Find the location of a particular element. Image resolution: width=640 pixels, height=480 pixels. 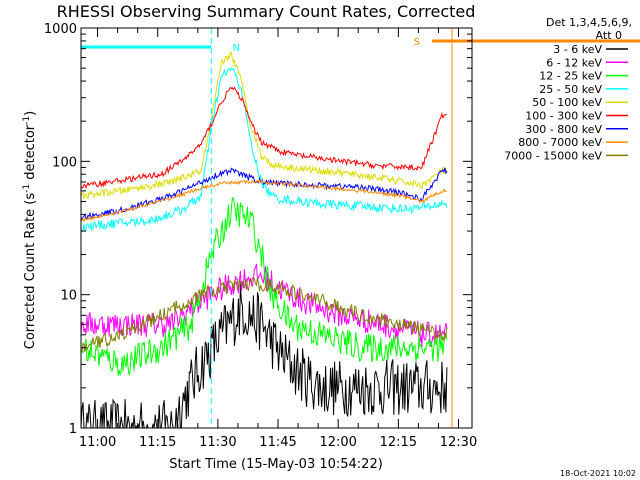

x-axis-label: Start Time (15-May-03 10:54:22) is located at coordinates (276, 464).